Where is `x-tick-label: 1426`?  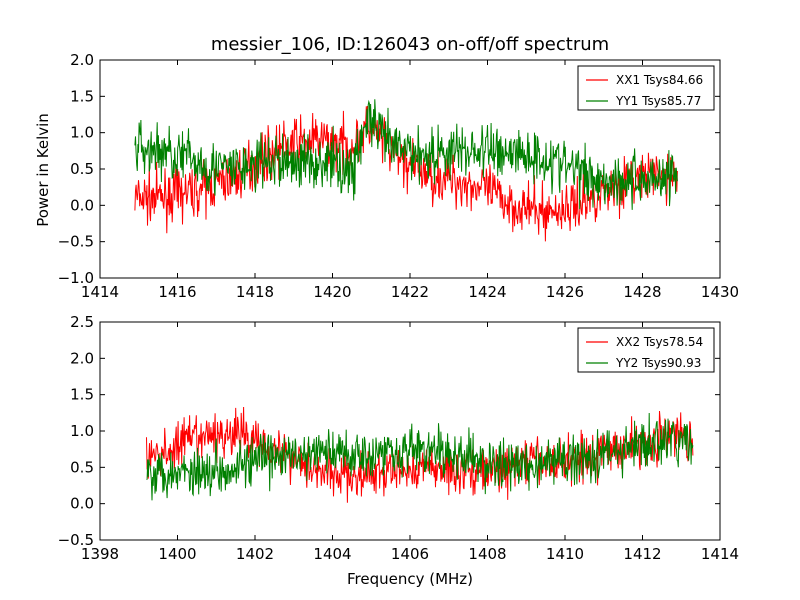
x-tick-label: 1426 is located at coordinates (565, 292).